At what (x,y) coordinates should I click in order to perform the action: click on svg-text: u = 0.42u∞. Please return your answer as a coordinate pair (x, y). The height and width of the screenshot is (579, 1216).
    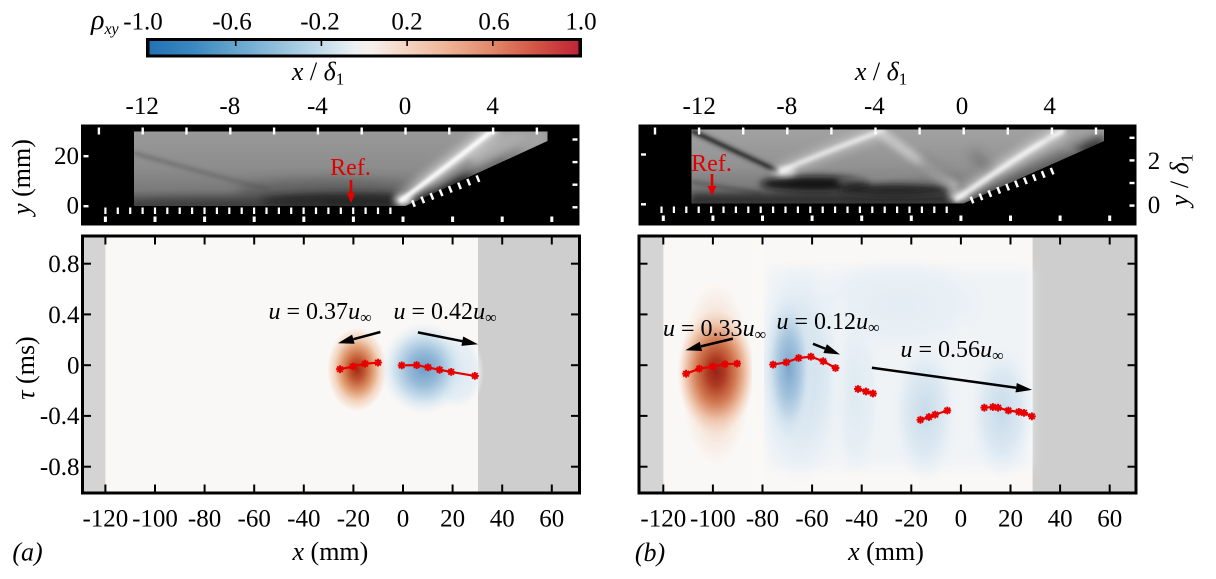
    Looking at the image, I should click on (445, 313).